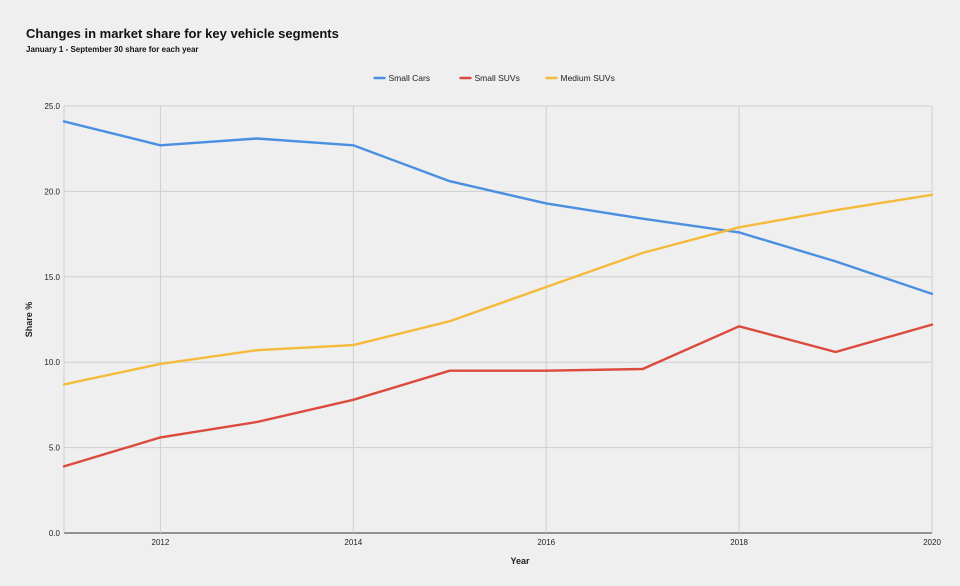 This screenshot has width=960, height=586. I want to click on y-tick-label: 0.0, so click(55, 533).